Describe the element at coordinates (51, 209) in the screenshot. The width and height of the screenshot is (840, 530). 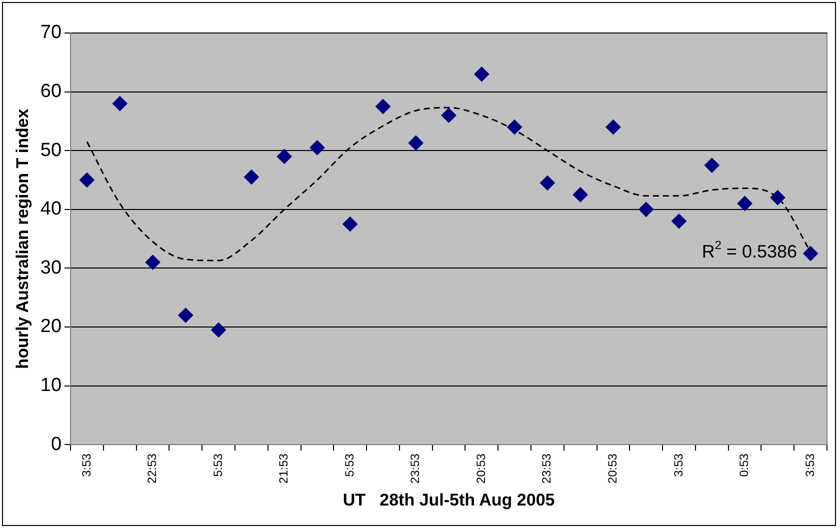
I see `y-tick-label: 40` at that location.